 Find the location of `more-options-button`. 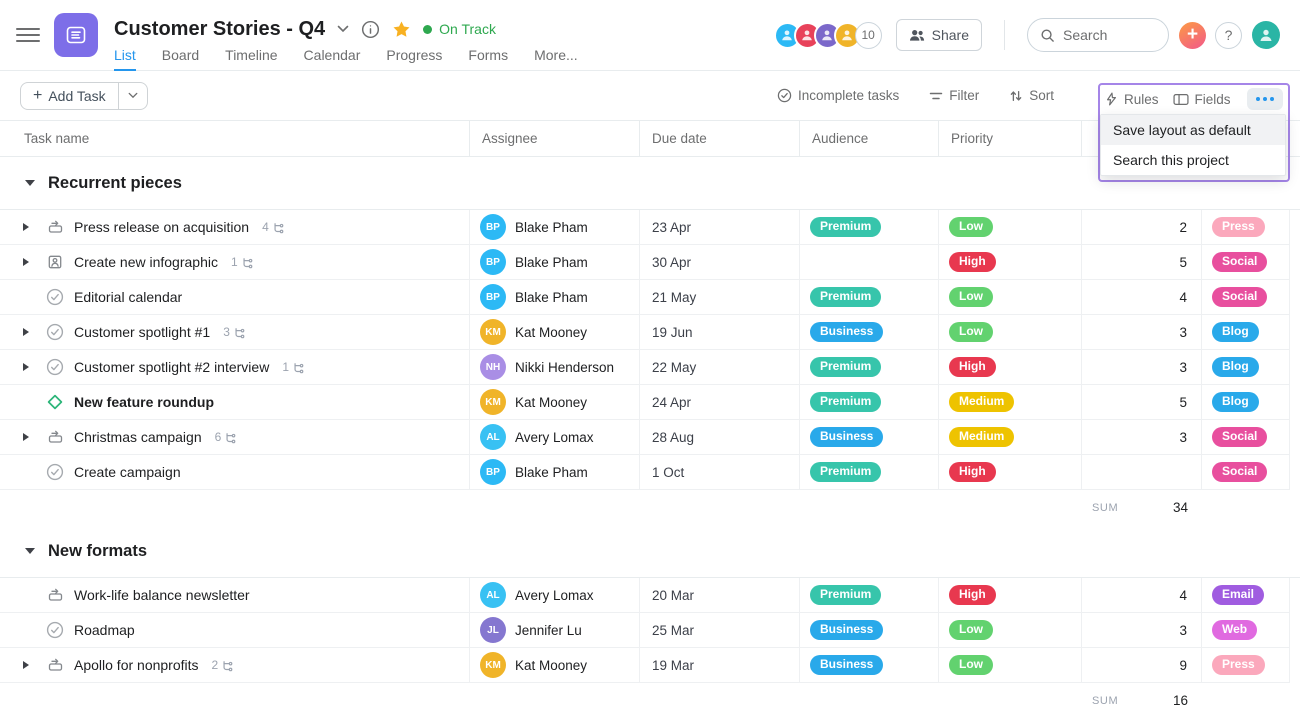

more-options-button is located at coordinates (1265, 99).